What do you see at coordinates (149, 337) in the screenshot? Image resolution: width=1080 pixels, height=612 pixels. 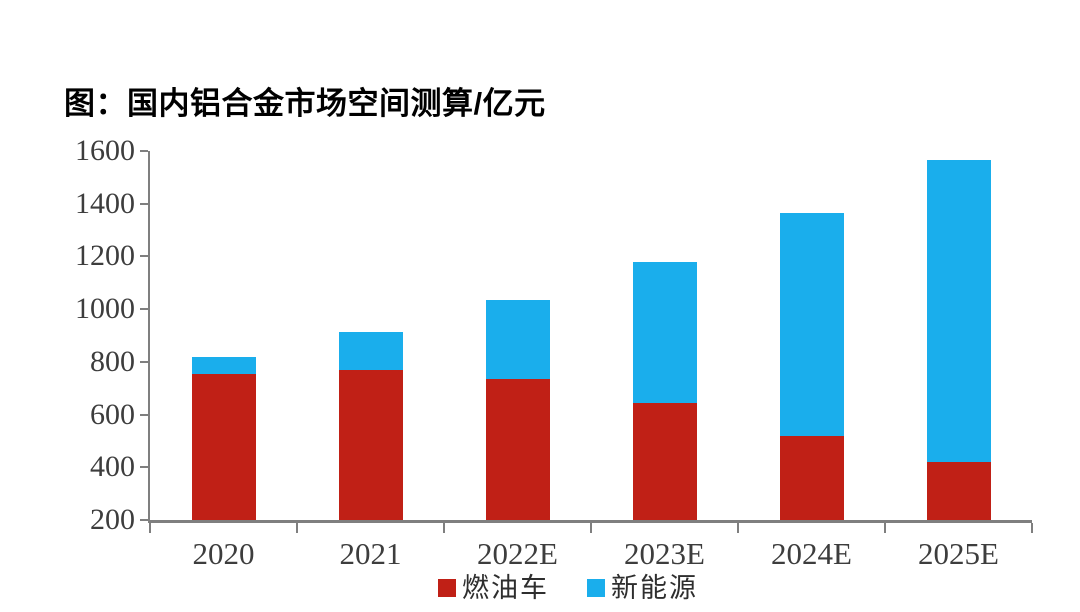 I see `y-axis-line` at bounding box center [149, 337].